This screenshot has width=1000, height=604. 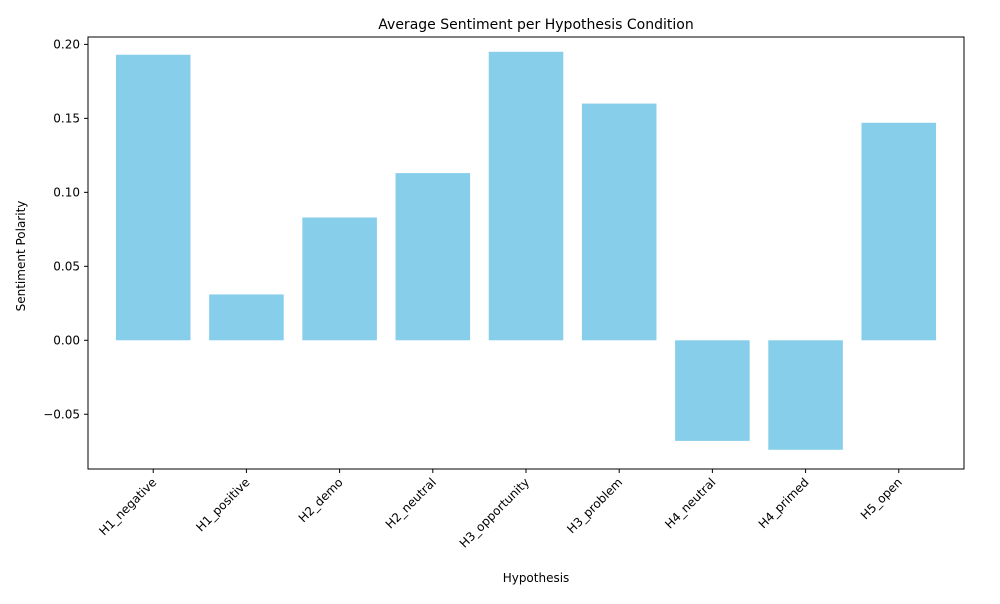 What do you see at coordinates (321, 500) in the screenshot?
I see `x-tick-label: H2_demo` at bounding box center [321, 500].